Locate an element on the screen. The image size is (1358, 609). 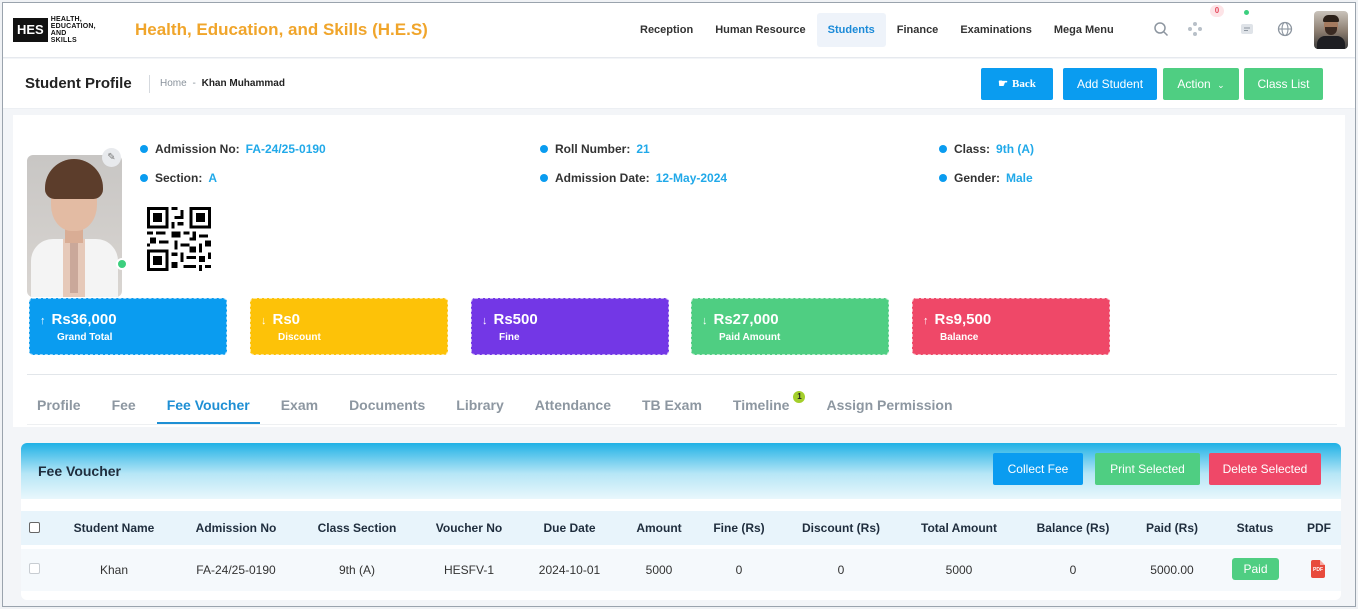
breadcrumb-home: Home is located at coordinates (173, 83).